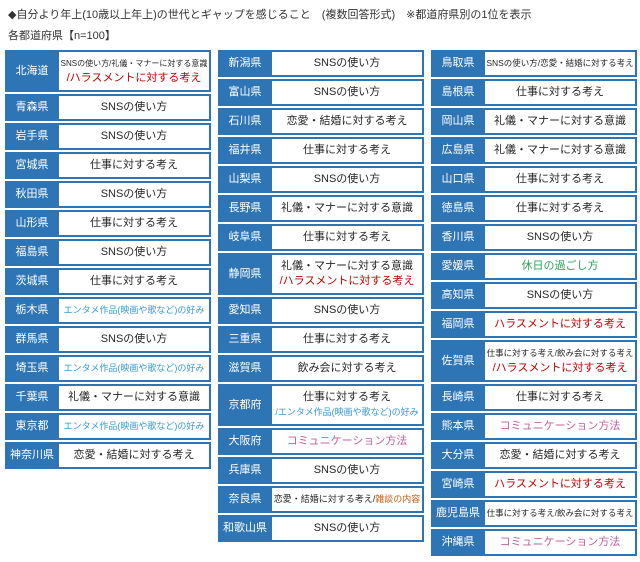 This screenshot has width=640, height=562. What do you see at coordinates (459, 150) in the screenshot?
I see `prefecture-cell: 広島県` at bounding box center [459, 150].